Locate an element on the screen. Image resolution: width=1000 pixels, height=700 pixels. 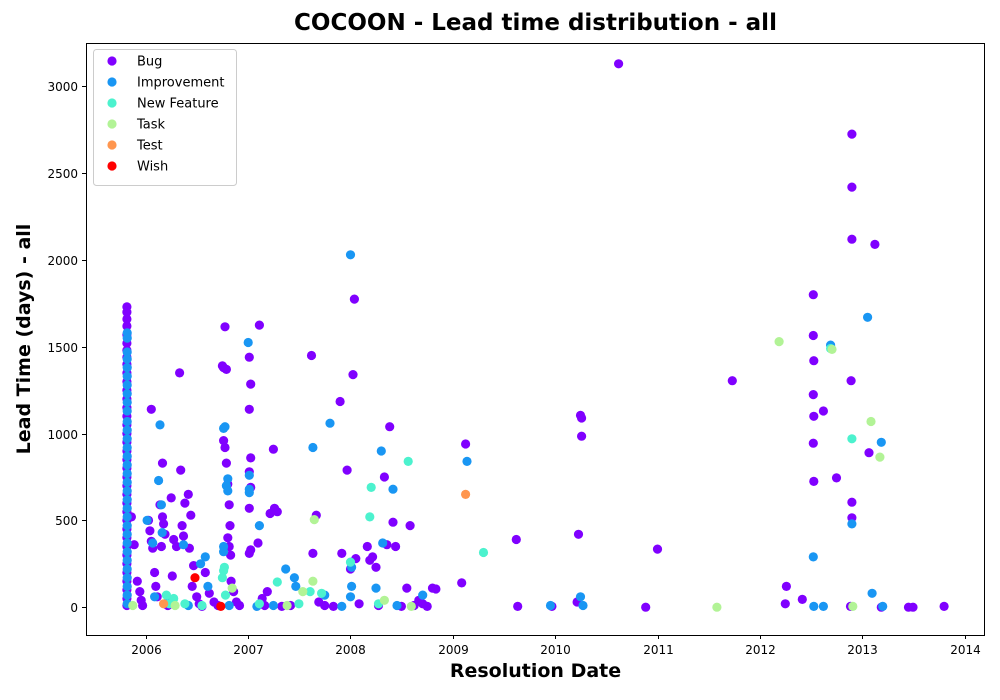
chart-title: COCOON - Lead time distribution - all is located at coordinates (535, 23).